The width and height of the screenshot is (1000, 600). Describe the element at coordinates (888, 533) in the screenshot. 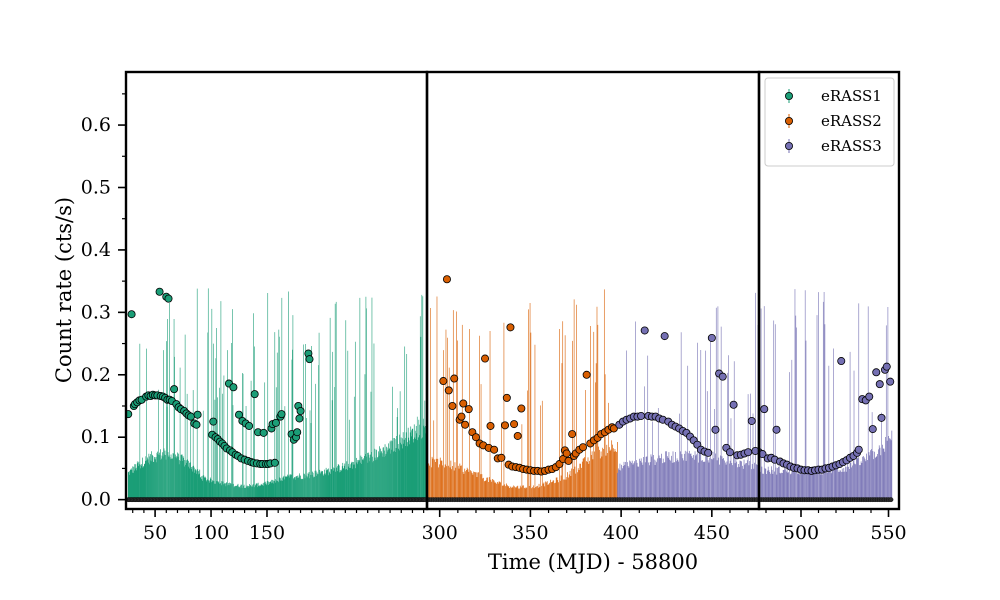

I see `x-tick-label: 550` at that location.